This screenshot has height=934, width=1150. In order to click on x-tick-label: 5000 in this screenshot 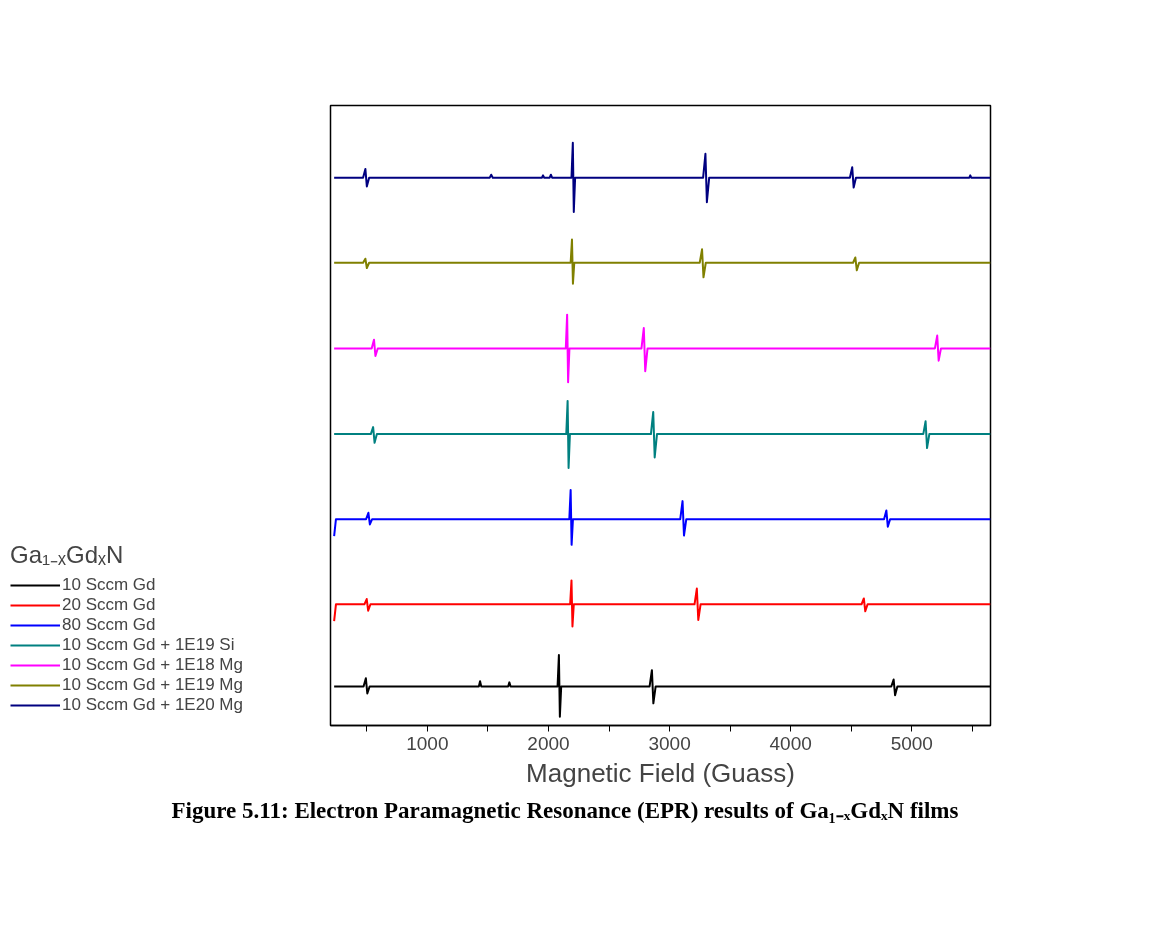, I will do `click(911, 743)`.